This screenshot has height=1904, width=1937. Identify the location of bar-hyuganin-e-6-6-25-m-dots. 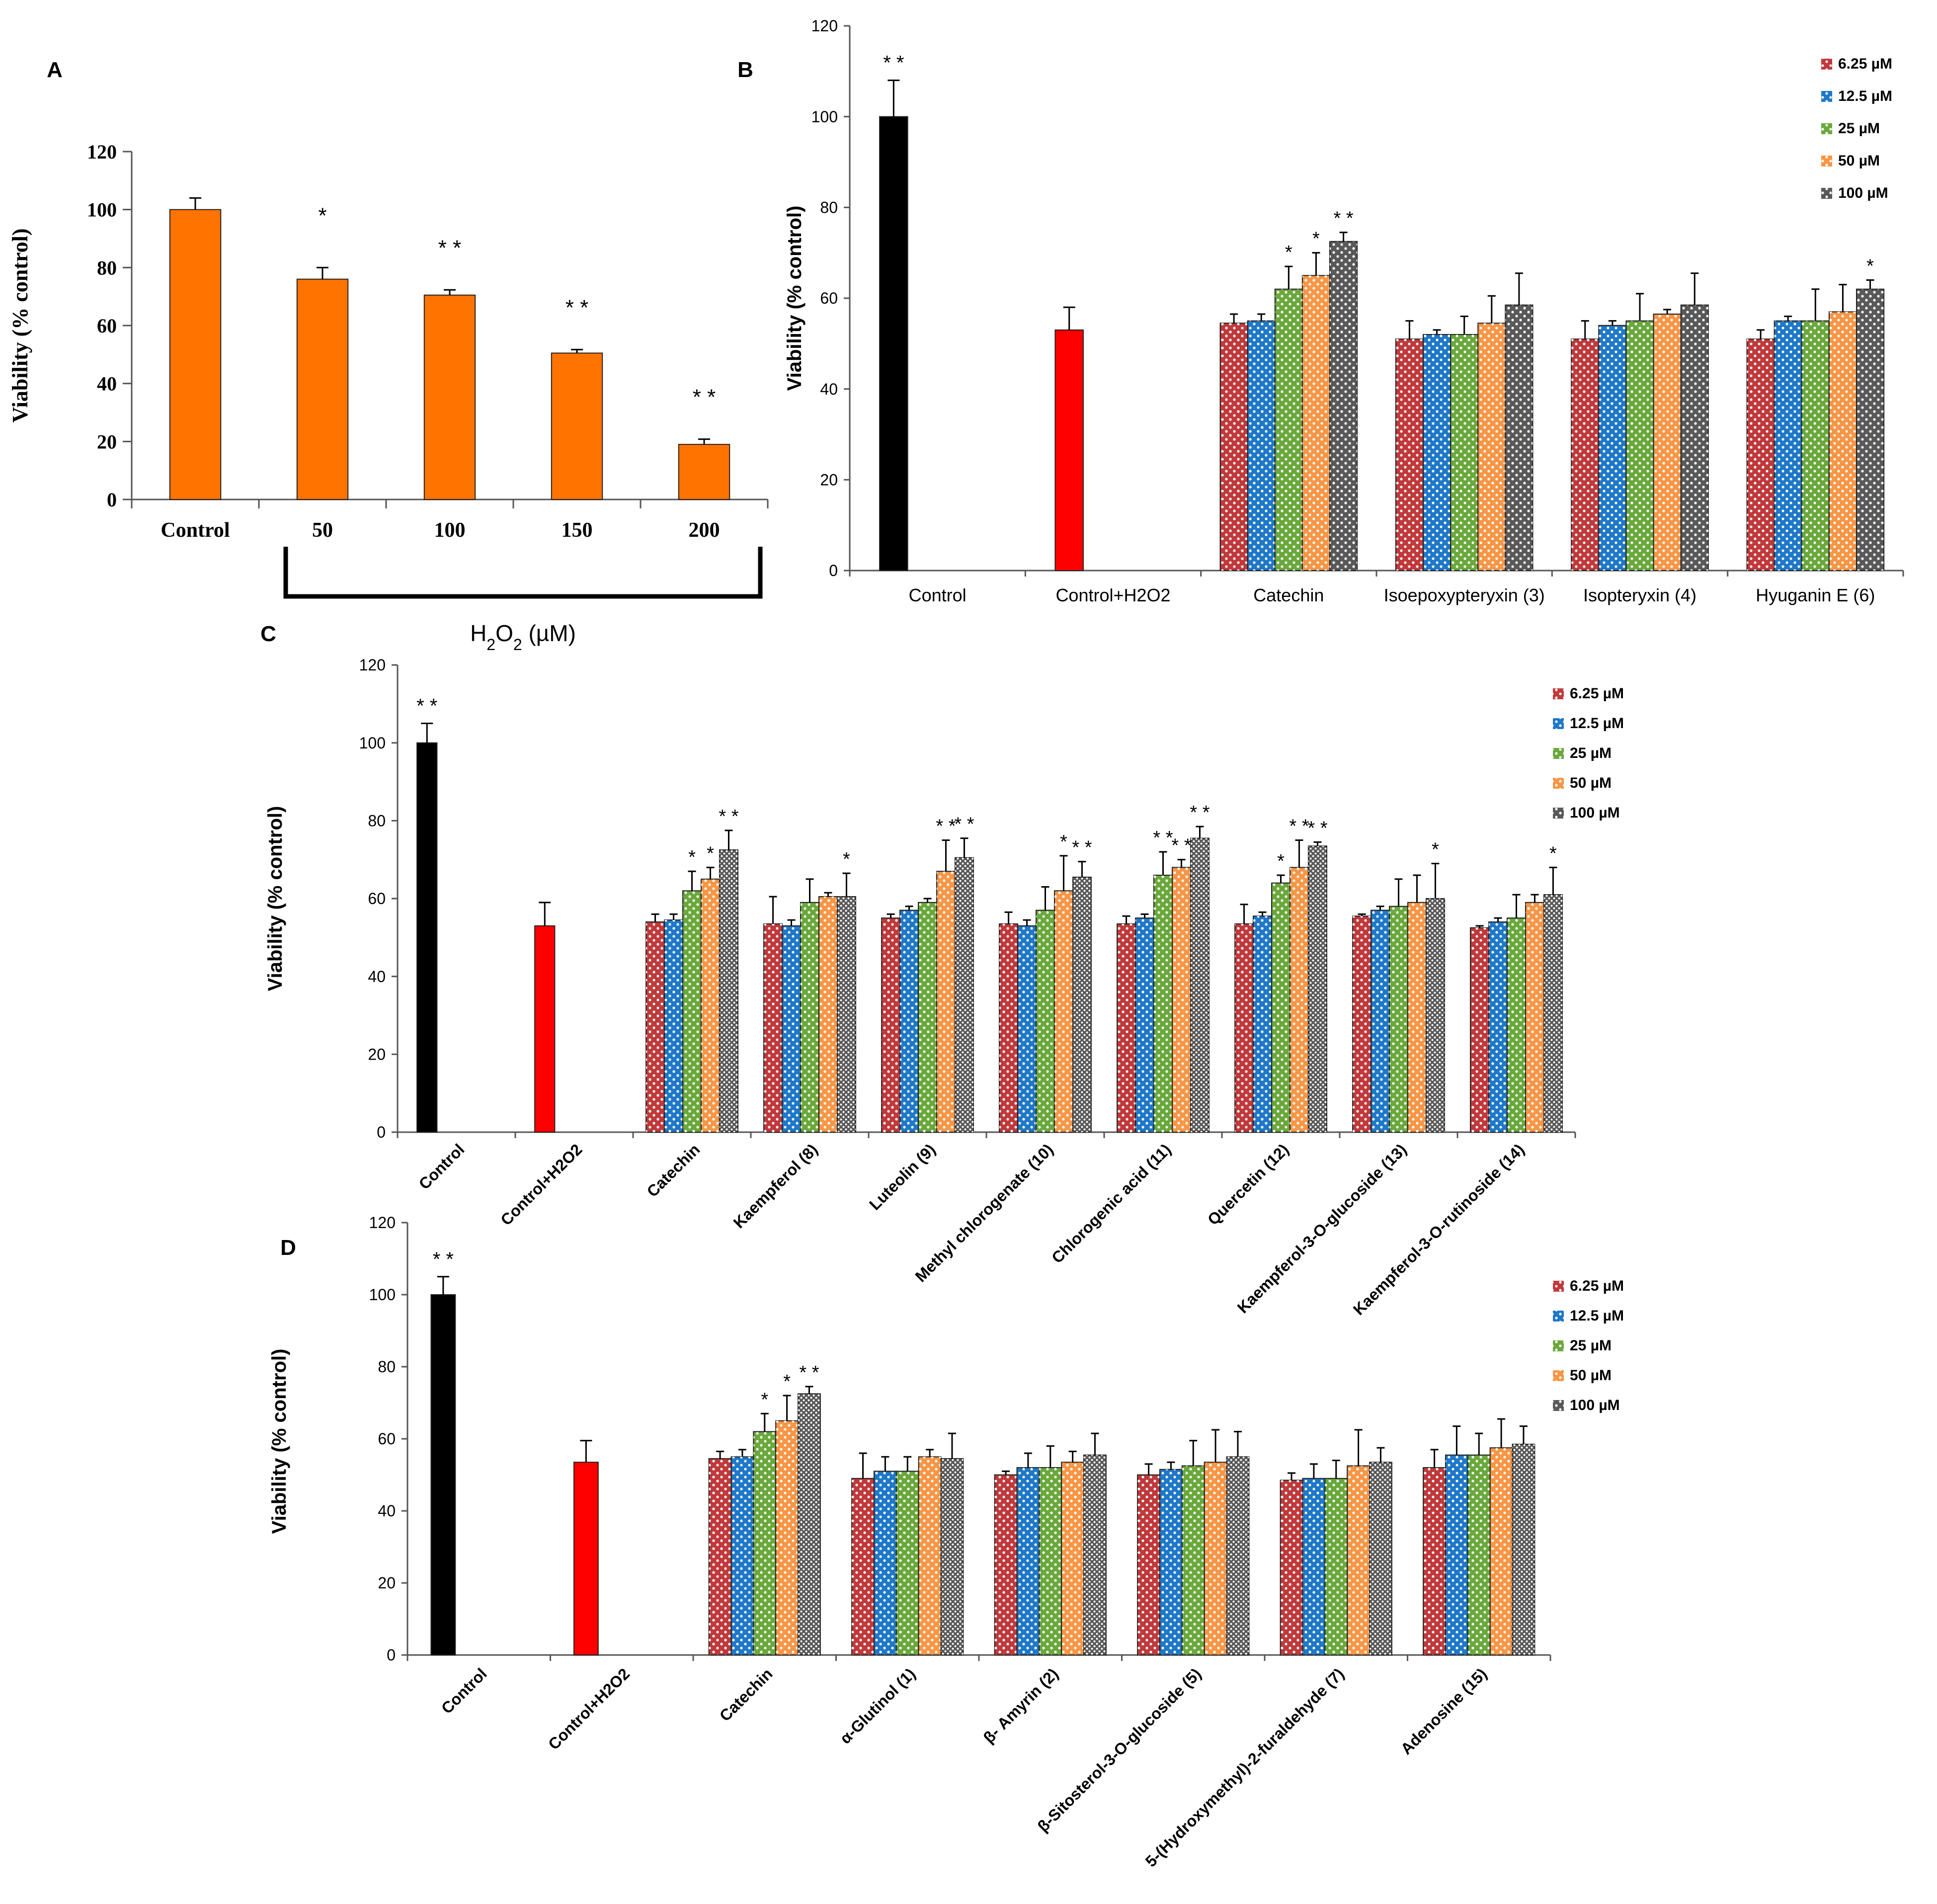
(1761, 455).